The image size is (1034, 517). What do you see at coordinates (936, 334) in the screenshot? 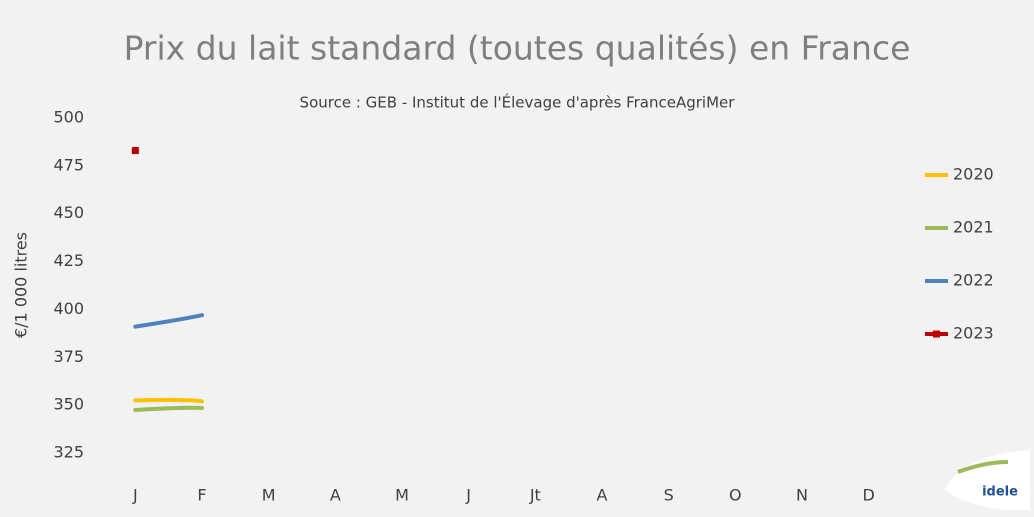
I see `legend-marker` at bounding box center [936, 334].